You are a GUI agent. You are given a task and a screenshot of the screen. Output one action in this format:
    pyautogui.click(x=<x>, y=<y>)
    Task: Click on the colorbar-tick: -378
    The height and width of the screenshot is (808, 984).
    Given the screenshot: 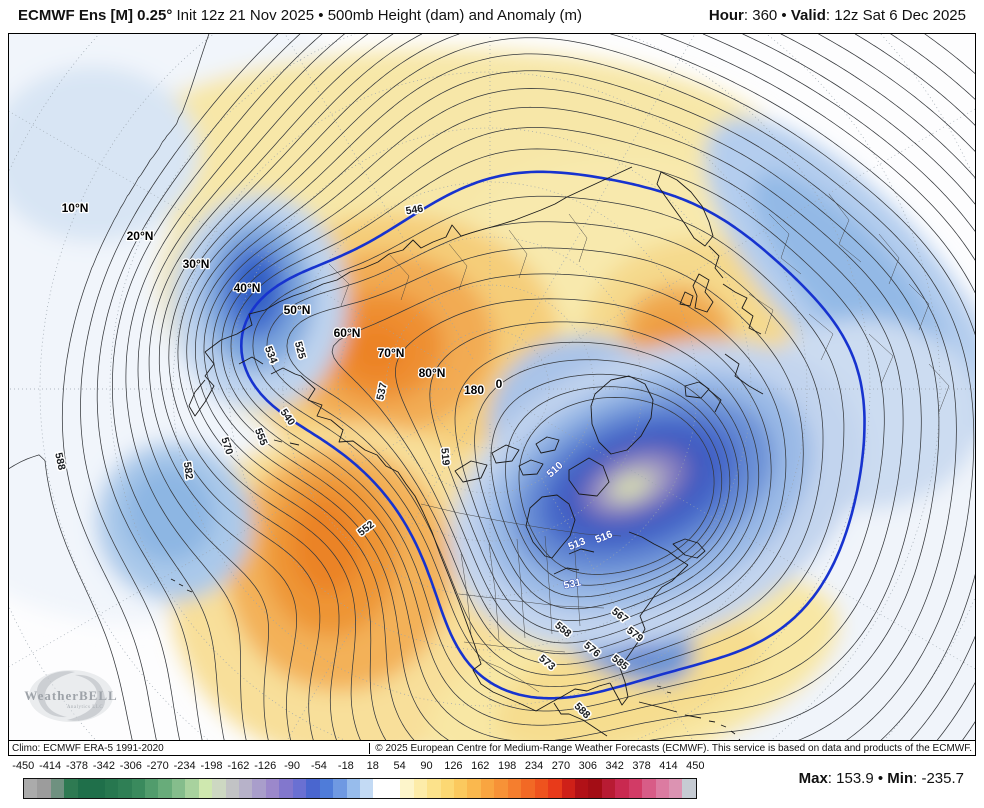 What is the action you would take?
    pyautogui.click(x=77, y=766)
    